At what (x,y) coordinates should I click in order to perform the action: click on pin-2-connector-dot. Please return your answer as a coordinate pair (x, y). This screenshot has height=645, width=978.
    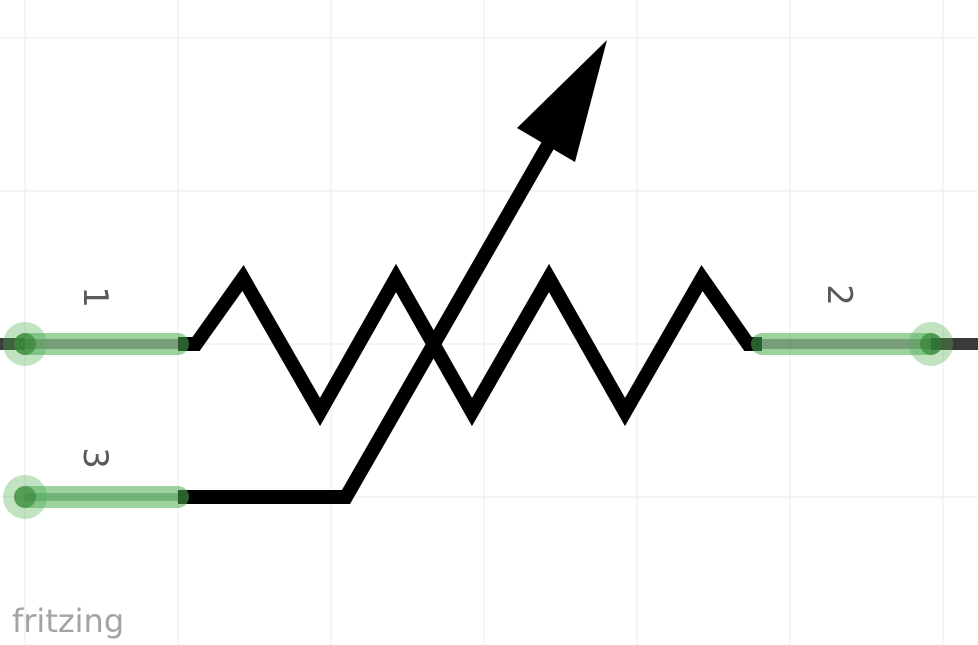
    Looking at the image, I should click on (931, 344).